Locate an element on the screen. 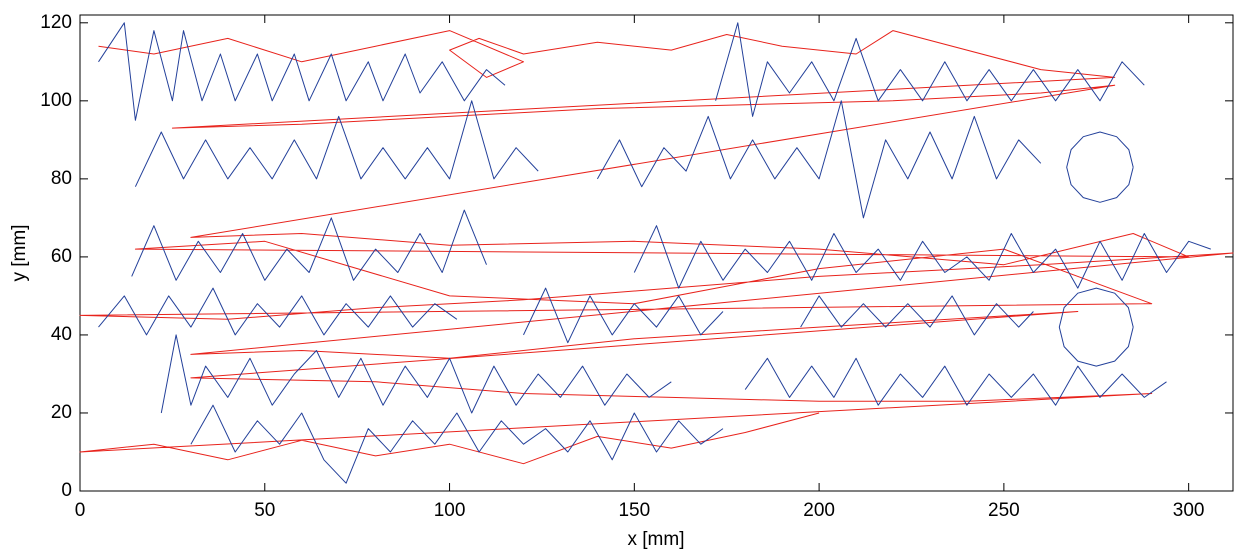 This screenshot has height=553, width=1235. y-tick-label: 0 is located at coordinates (66, 490).